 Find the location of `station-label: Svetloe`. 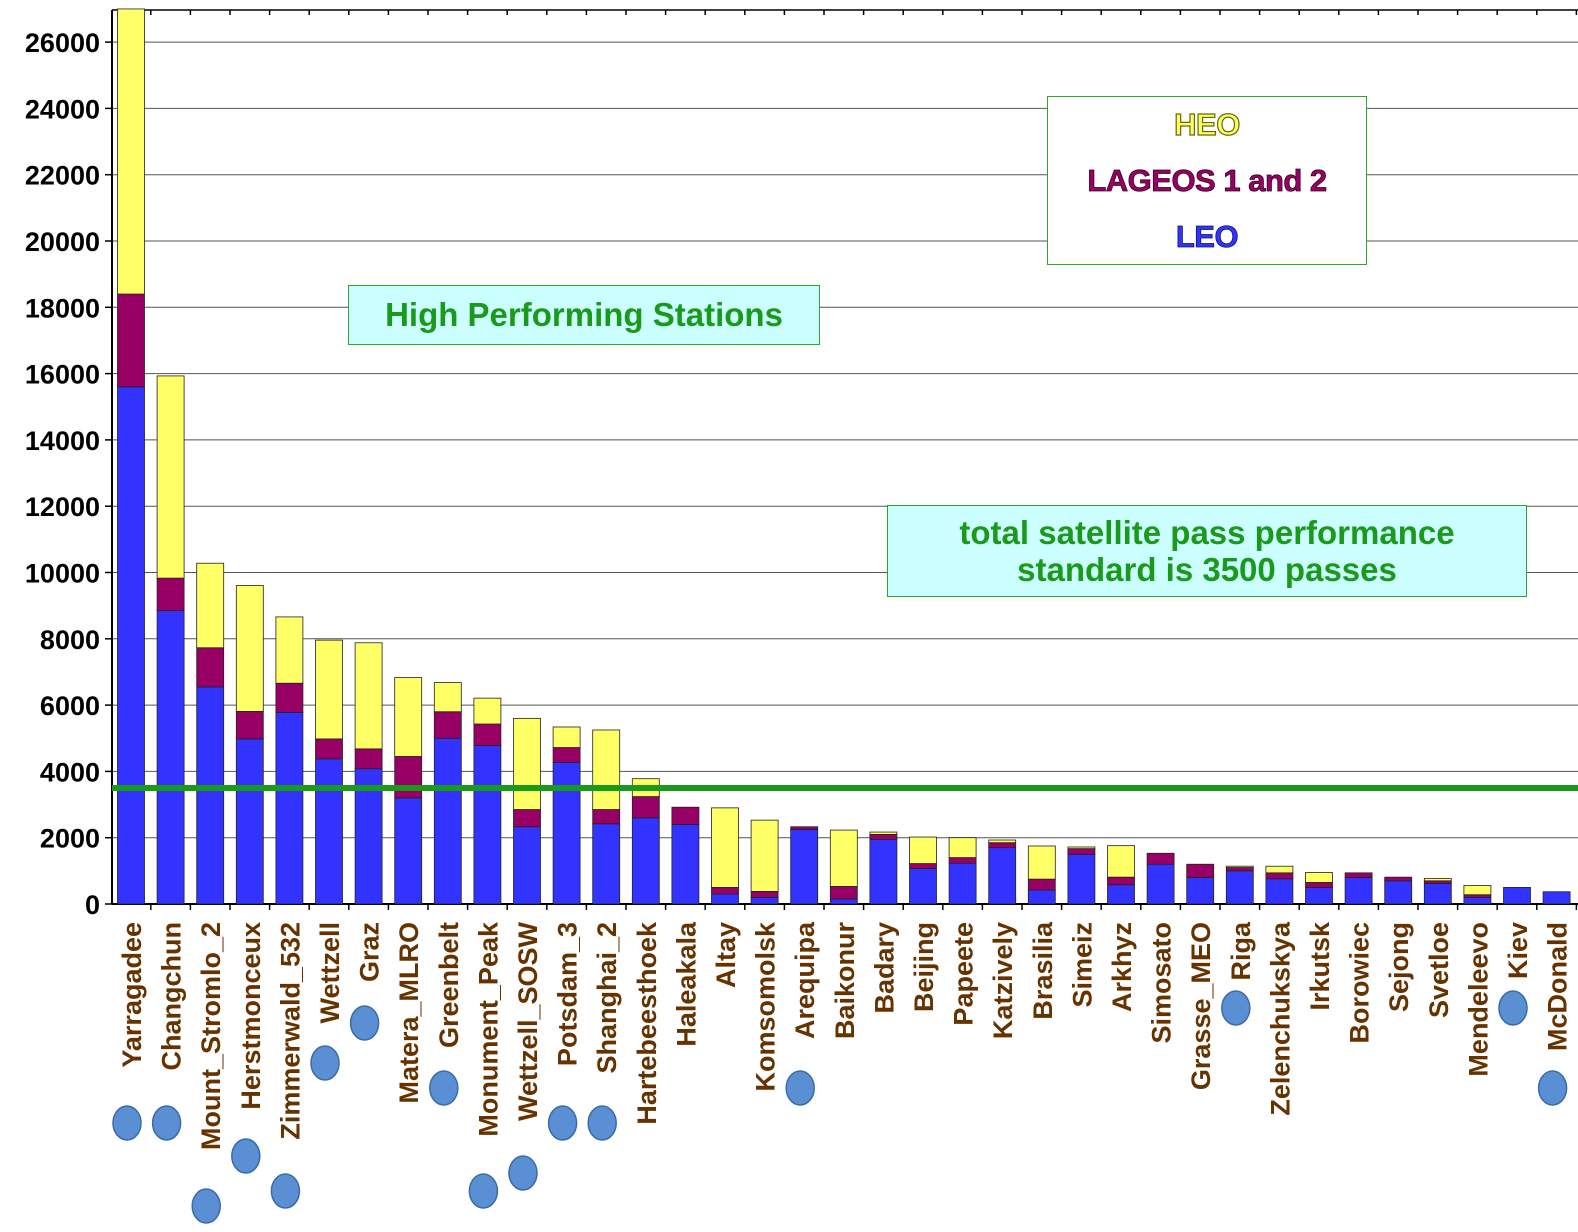

station-label: Svetloe is located at coordinates (1439, 970).